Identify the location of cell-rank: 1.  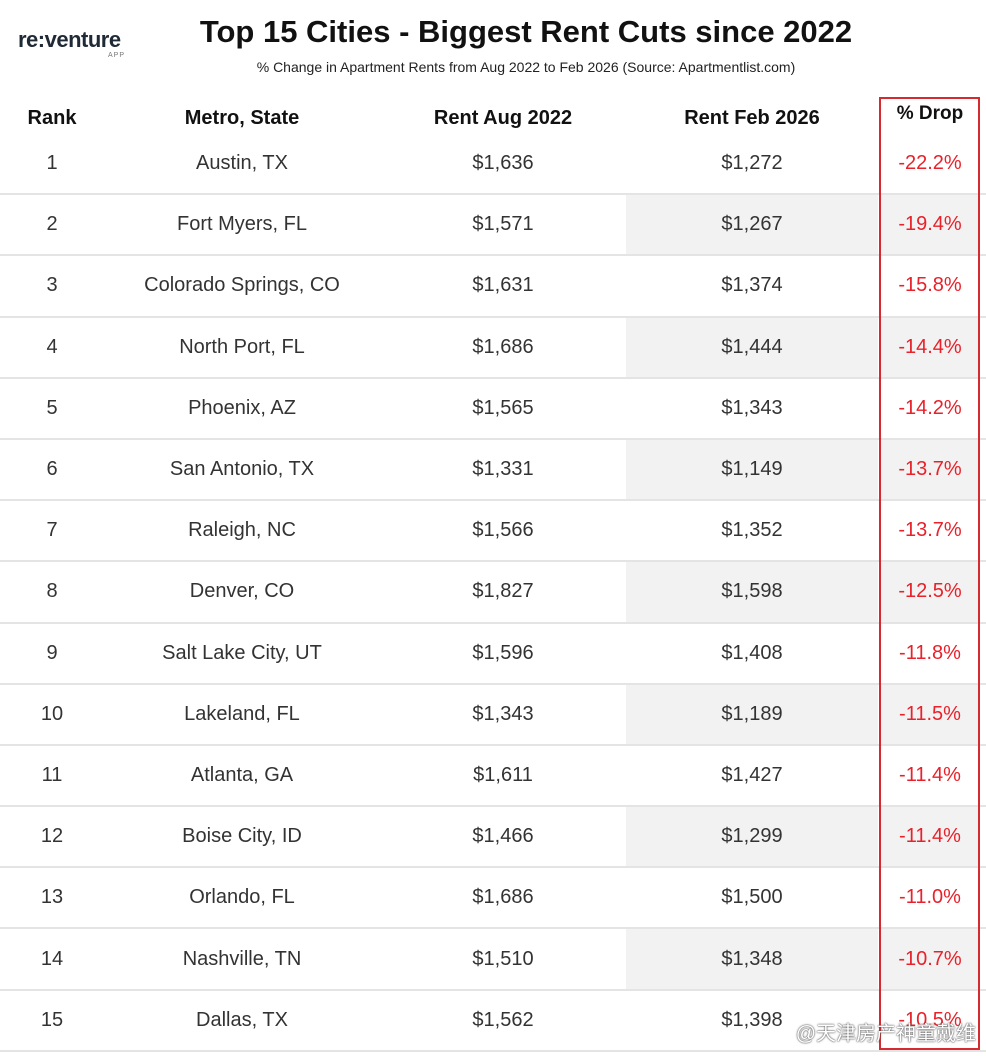
(52, 163).